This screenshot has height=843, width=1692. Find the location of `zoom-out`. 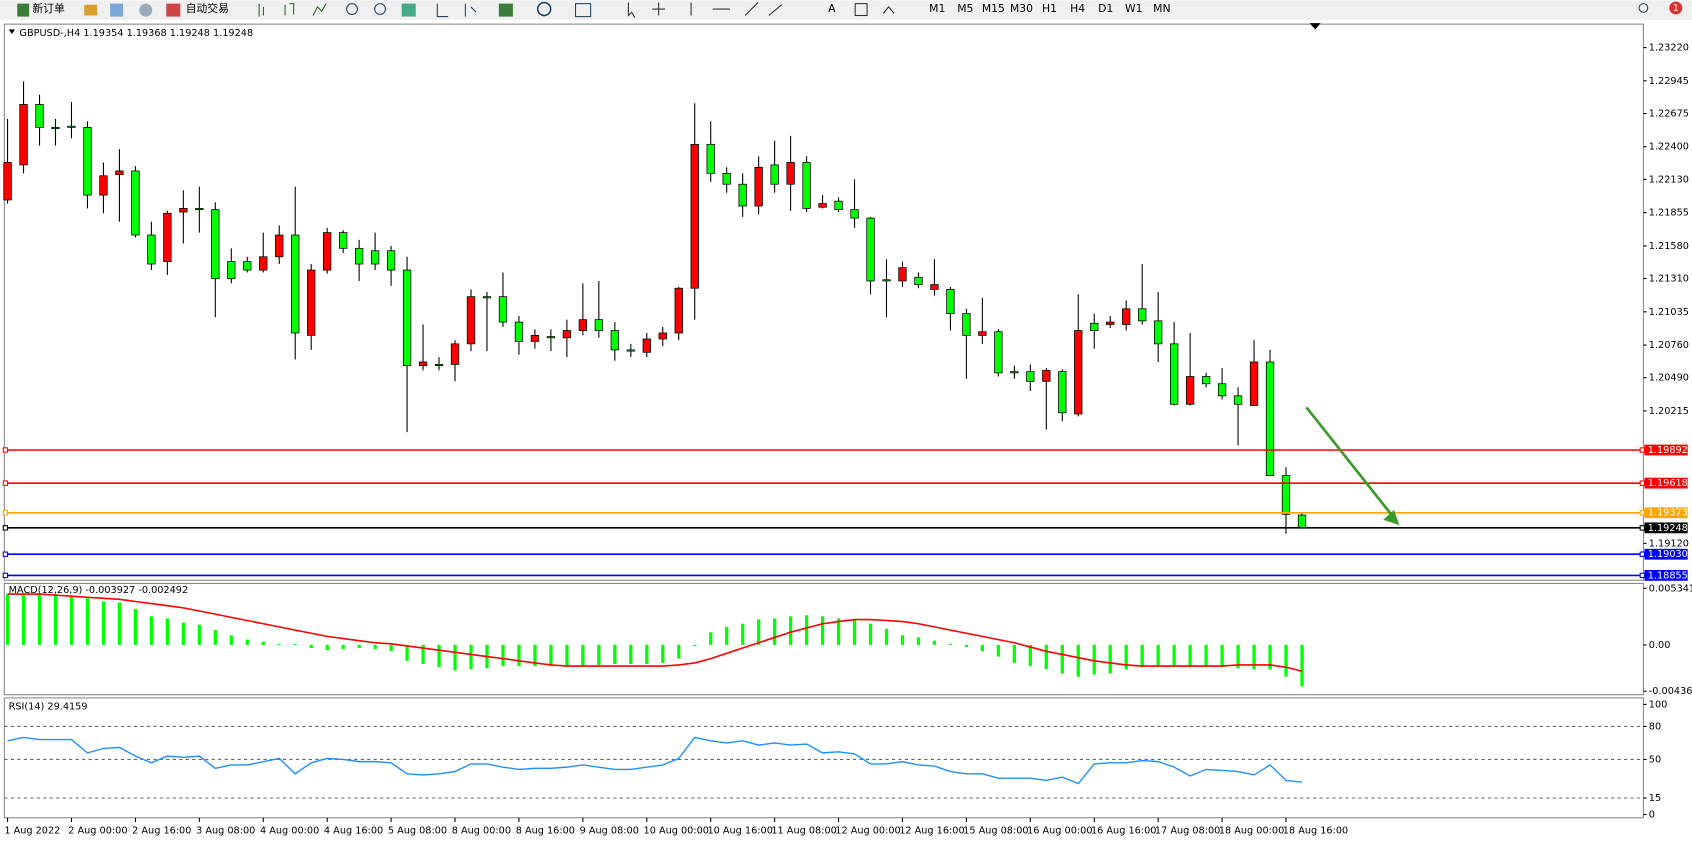

zoom-out is located at coordinates (380, 9).